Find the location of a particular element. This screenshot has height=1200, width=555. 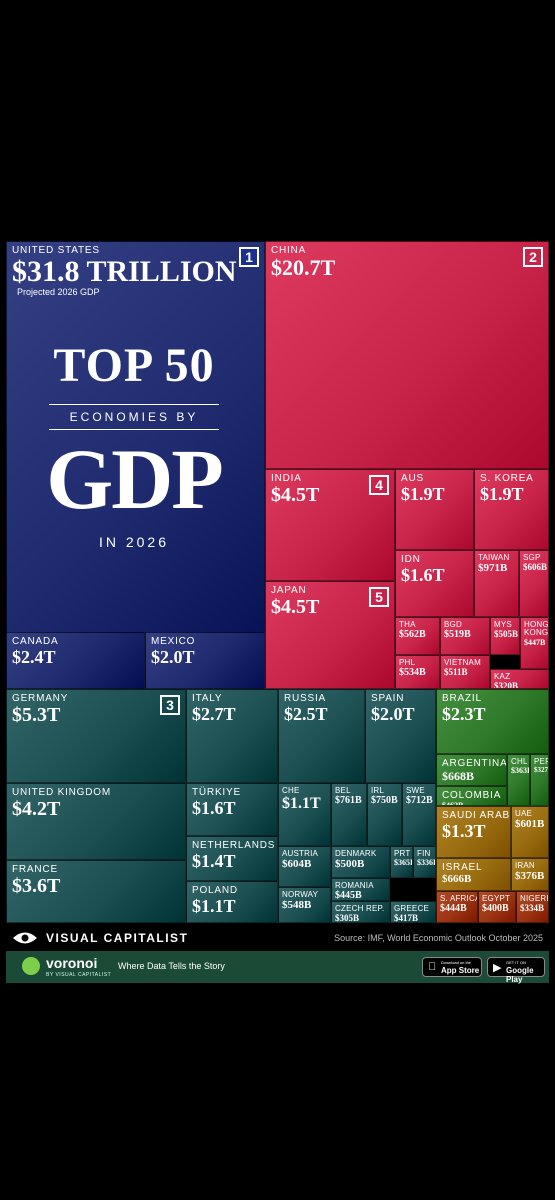

tile-value: $511B is located at coordinates (456, 672).